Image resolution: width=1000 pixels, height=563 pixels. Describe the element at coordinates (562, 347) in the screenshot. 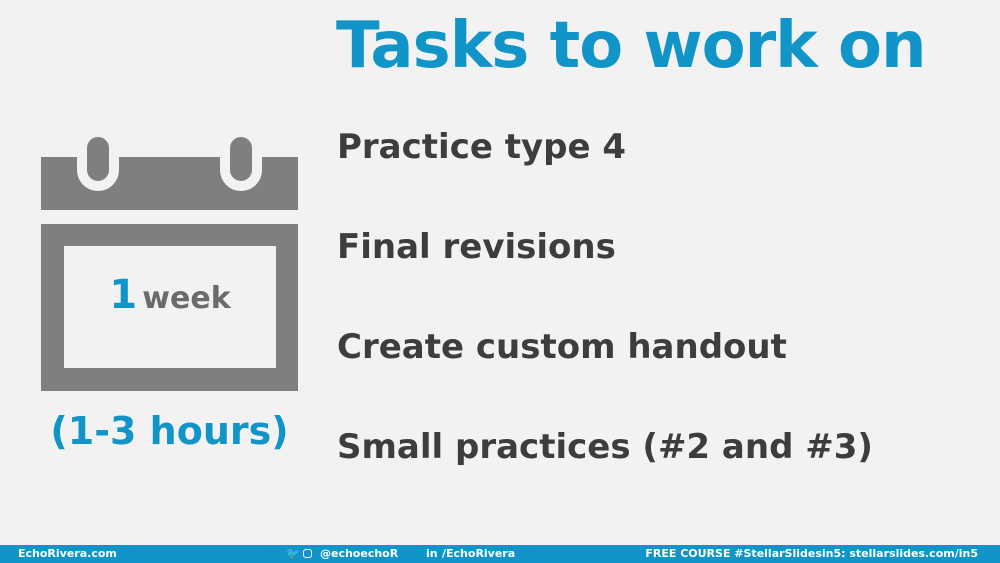

I see `task-item: Create custom handout` at that location.